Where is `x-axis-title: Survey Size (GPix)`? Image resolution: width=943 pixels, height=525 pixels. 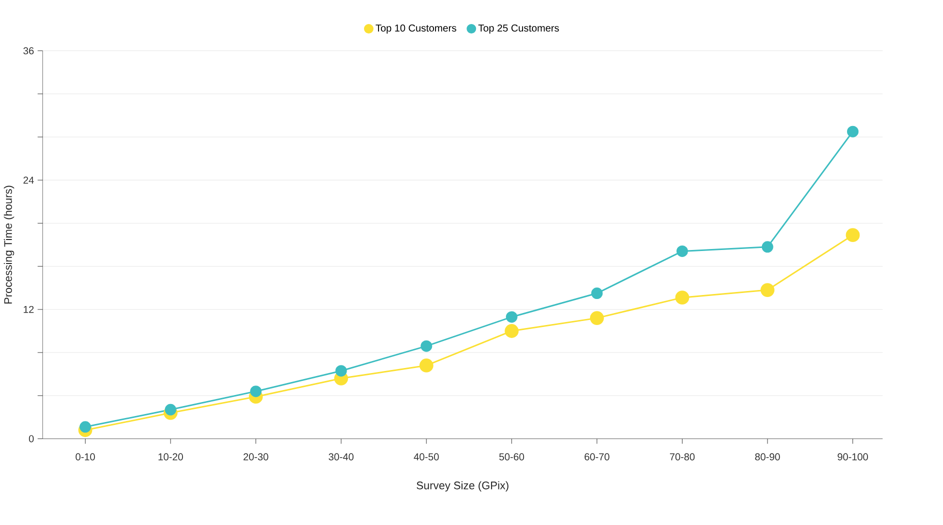
x-axis-title: Survey Size (GPix) is located at coordinates (462, 486).